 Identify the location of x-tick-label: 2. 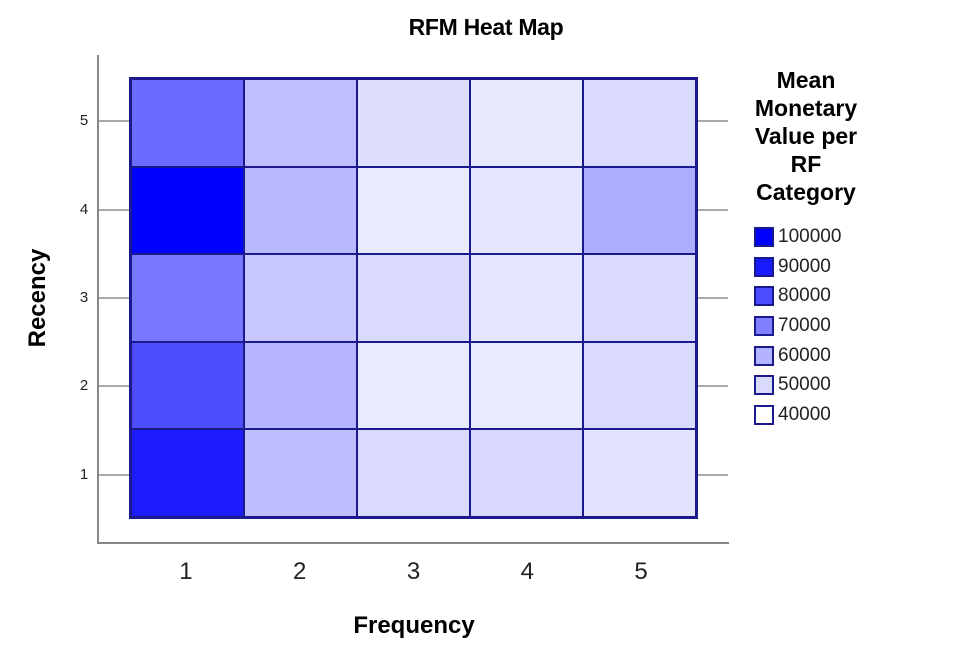
(300, 571).